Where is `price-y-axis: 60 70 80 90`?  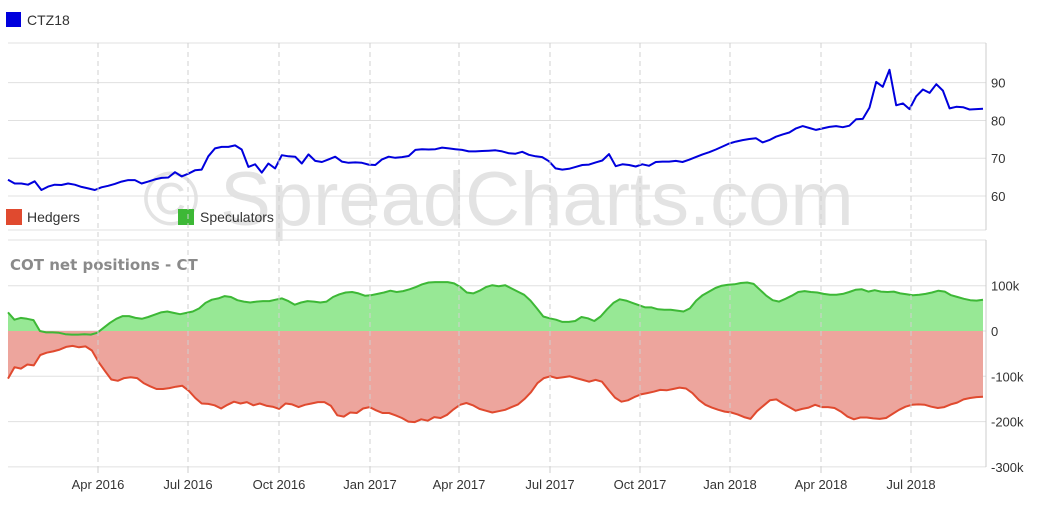 price-y-axis: 60 70 80 90 is located at coordinates (998, 140).